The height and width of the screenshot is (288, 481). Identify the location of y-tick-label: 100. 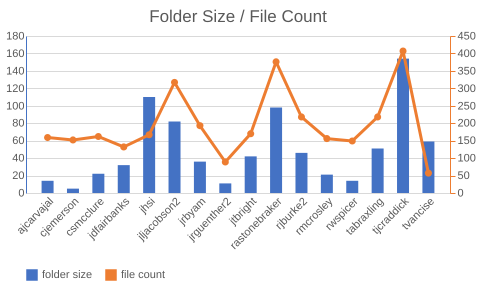
(15, 106).